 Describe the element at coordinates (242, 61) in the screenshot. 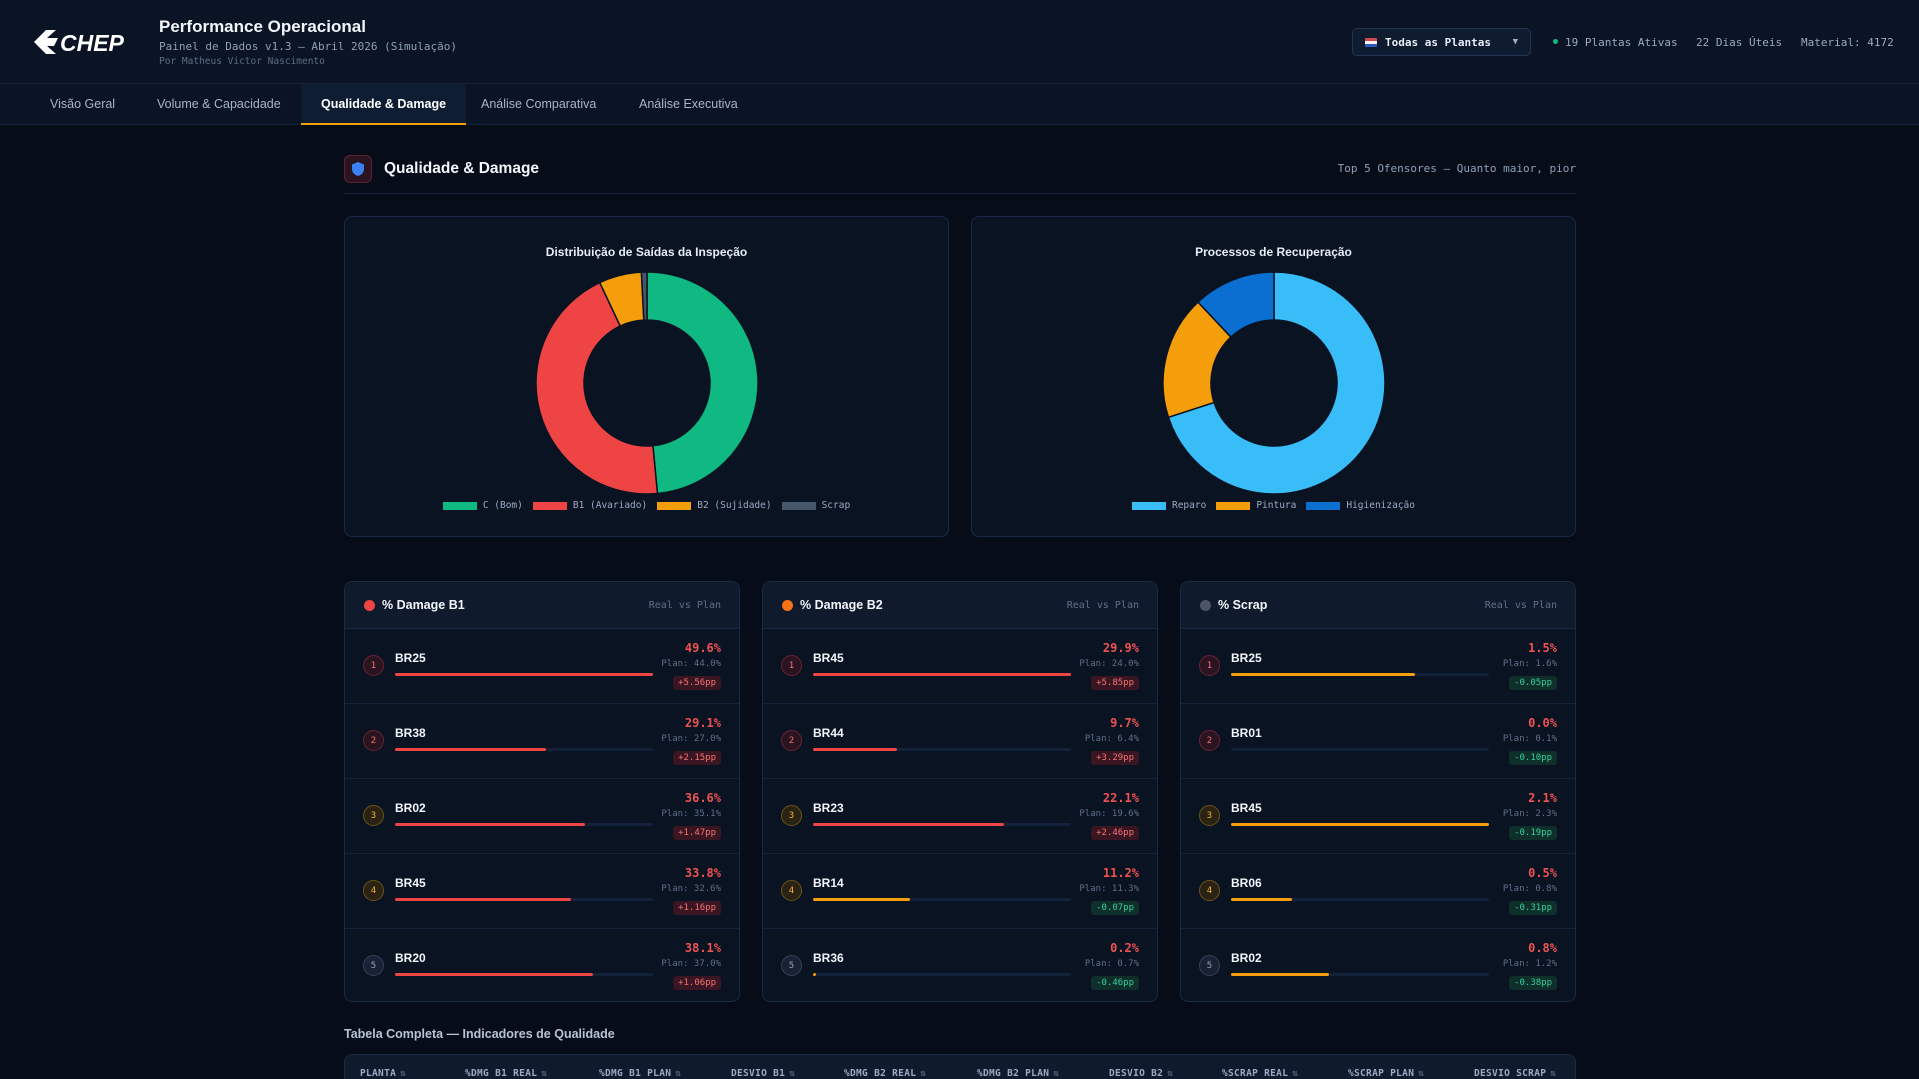

I see `app-author: Por Matheus Victor Nascimento` at that location.